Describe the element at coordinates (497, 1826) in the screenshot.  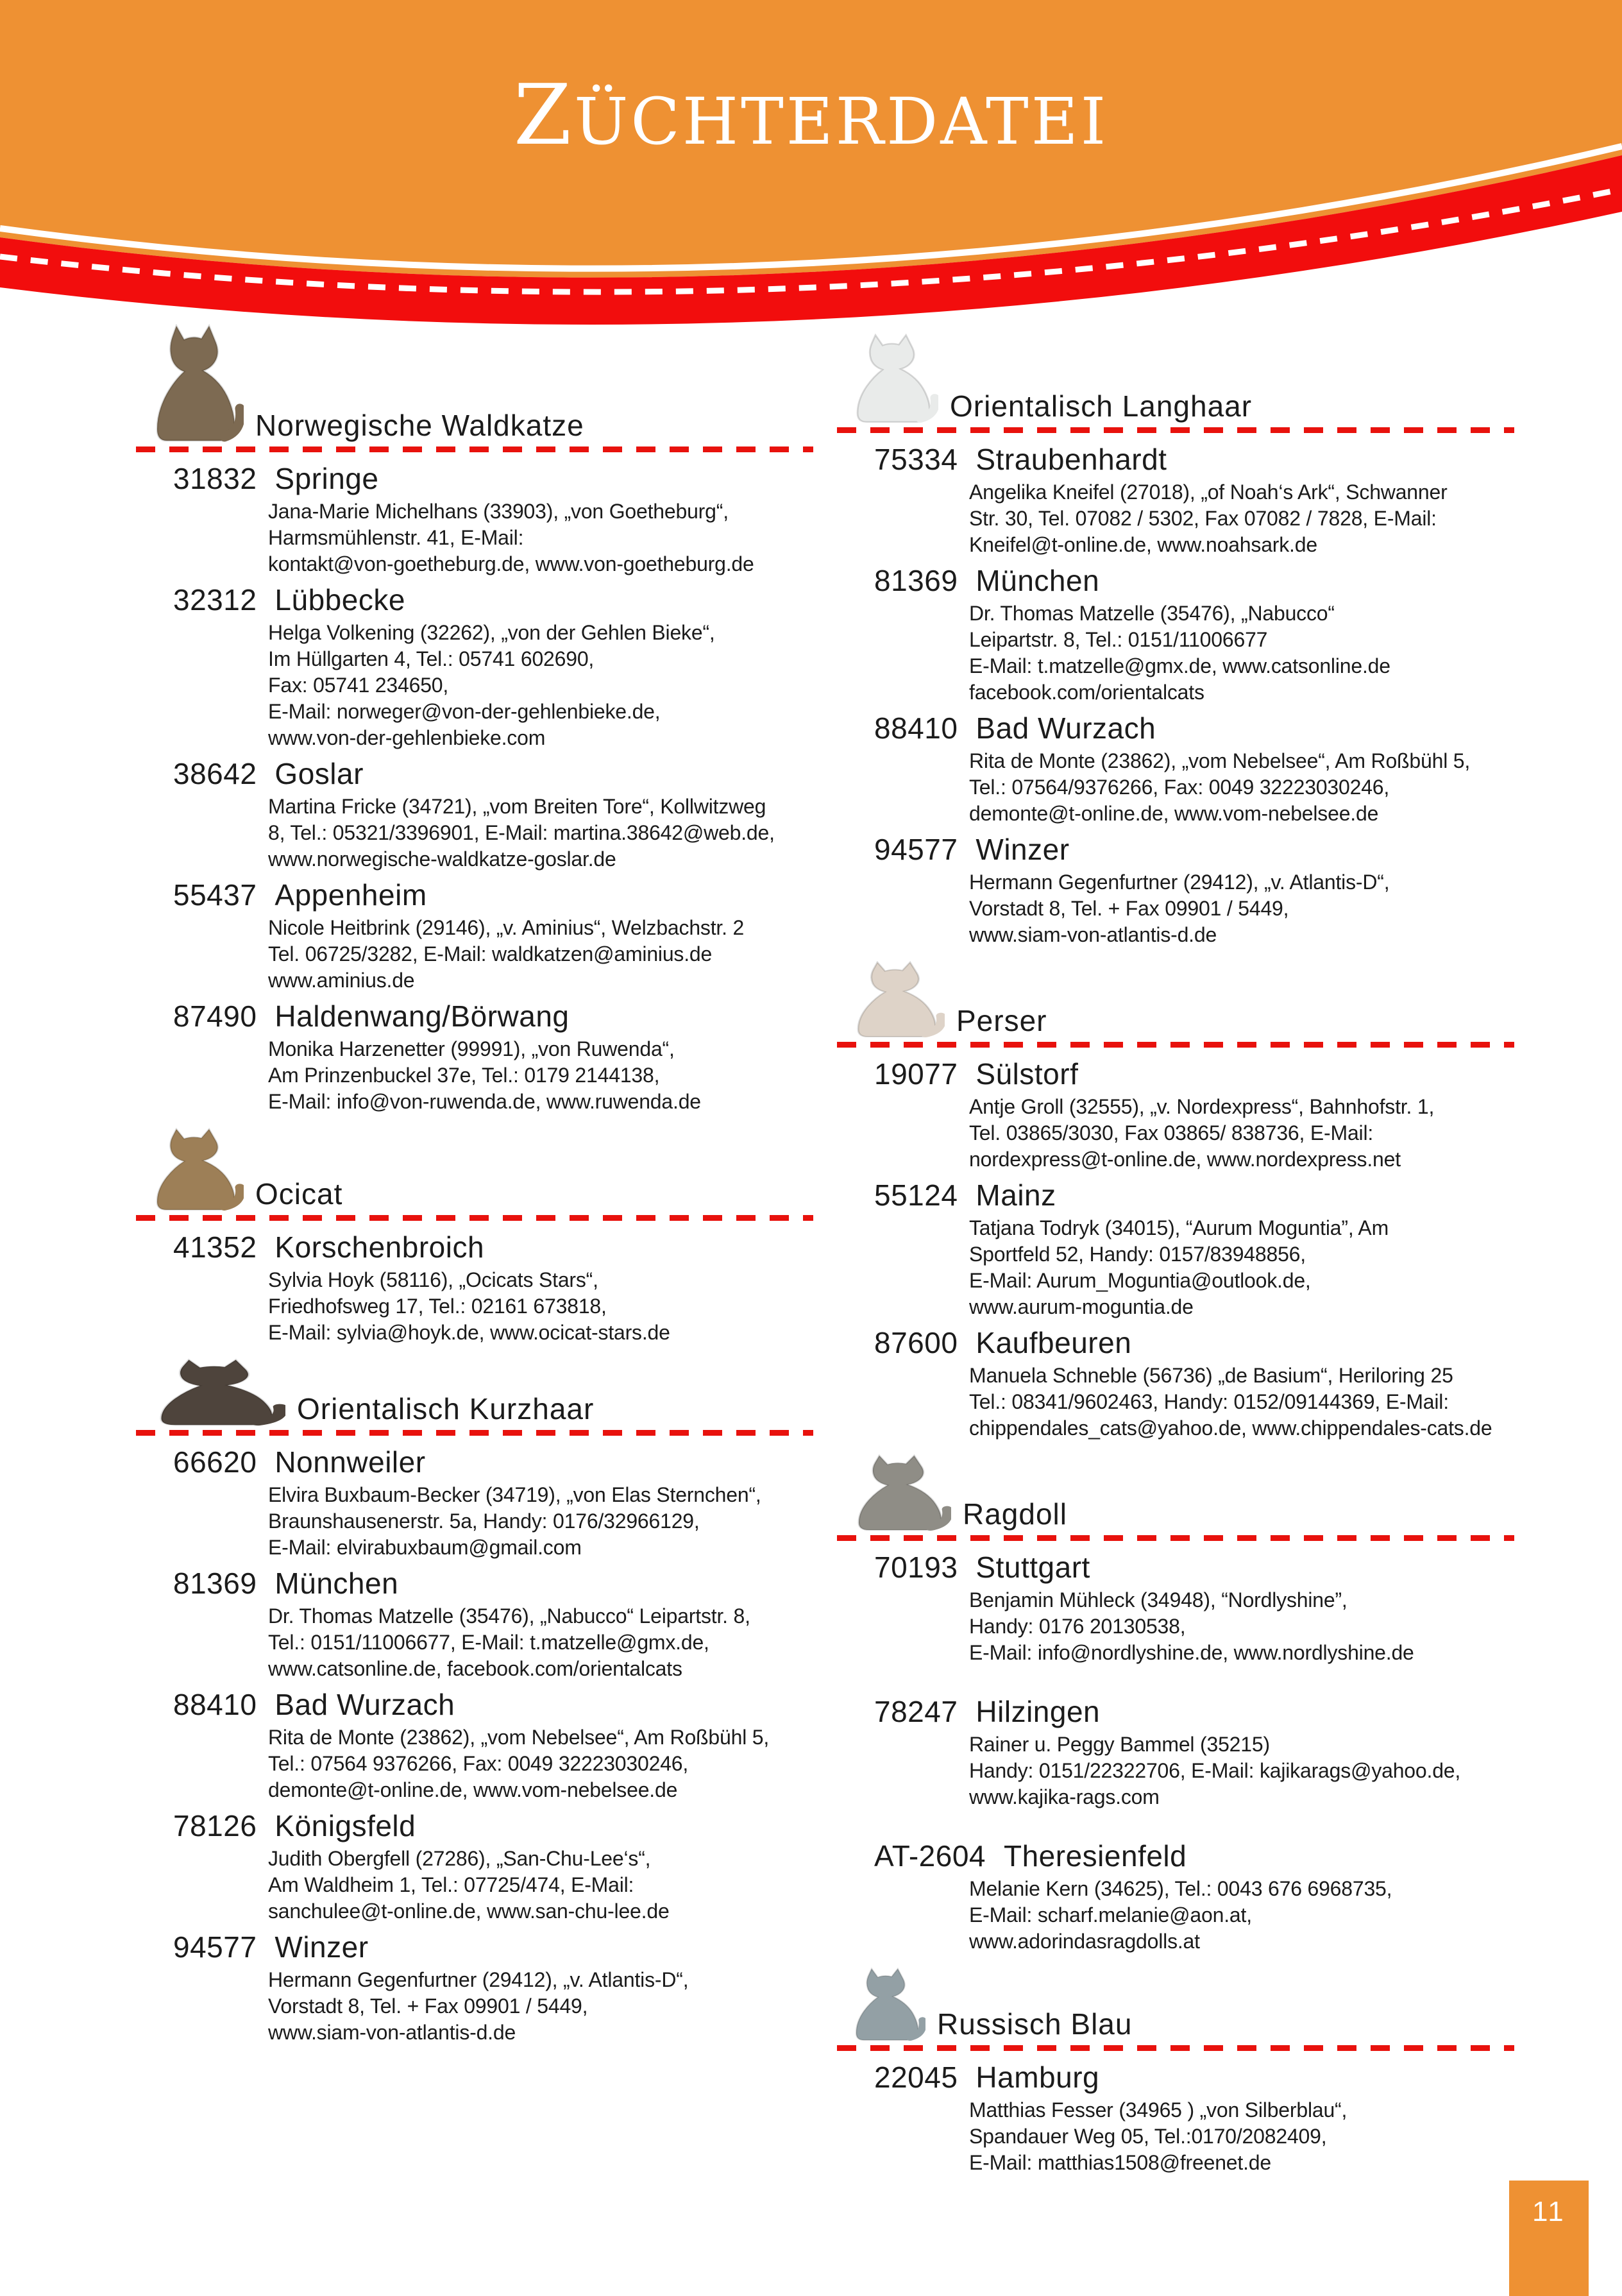
I see `entry-heading: 78126 Königsfeld` at that location.